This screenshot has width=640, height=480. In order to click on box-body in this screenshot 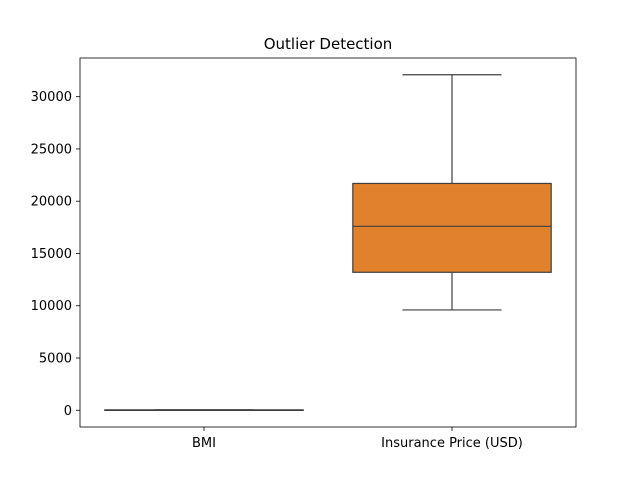, I will do `click(452, 227)`.